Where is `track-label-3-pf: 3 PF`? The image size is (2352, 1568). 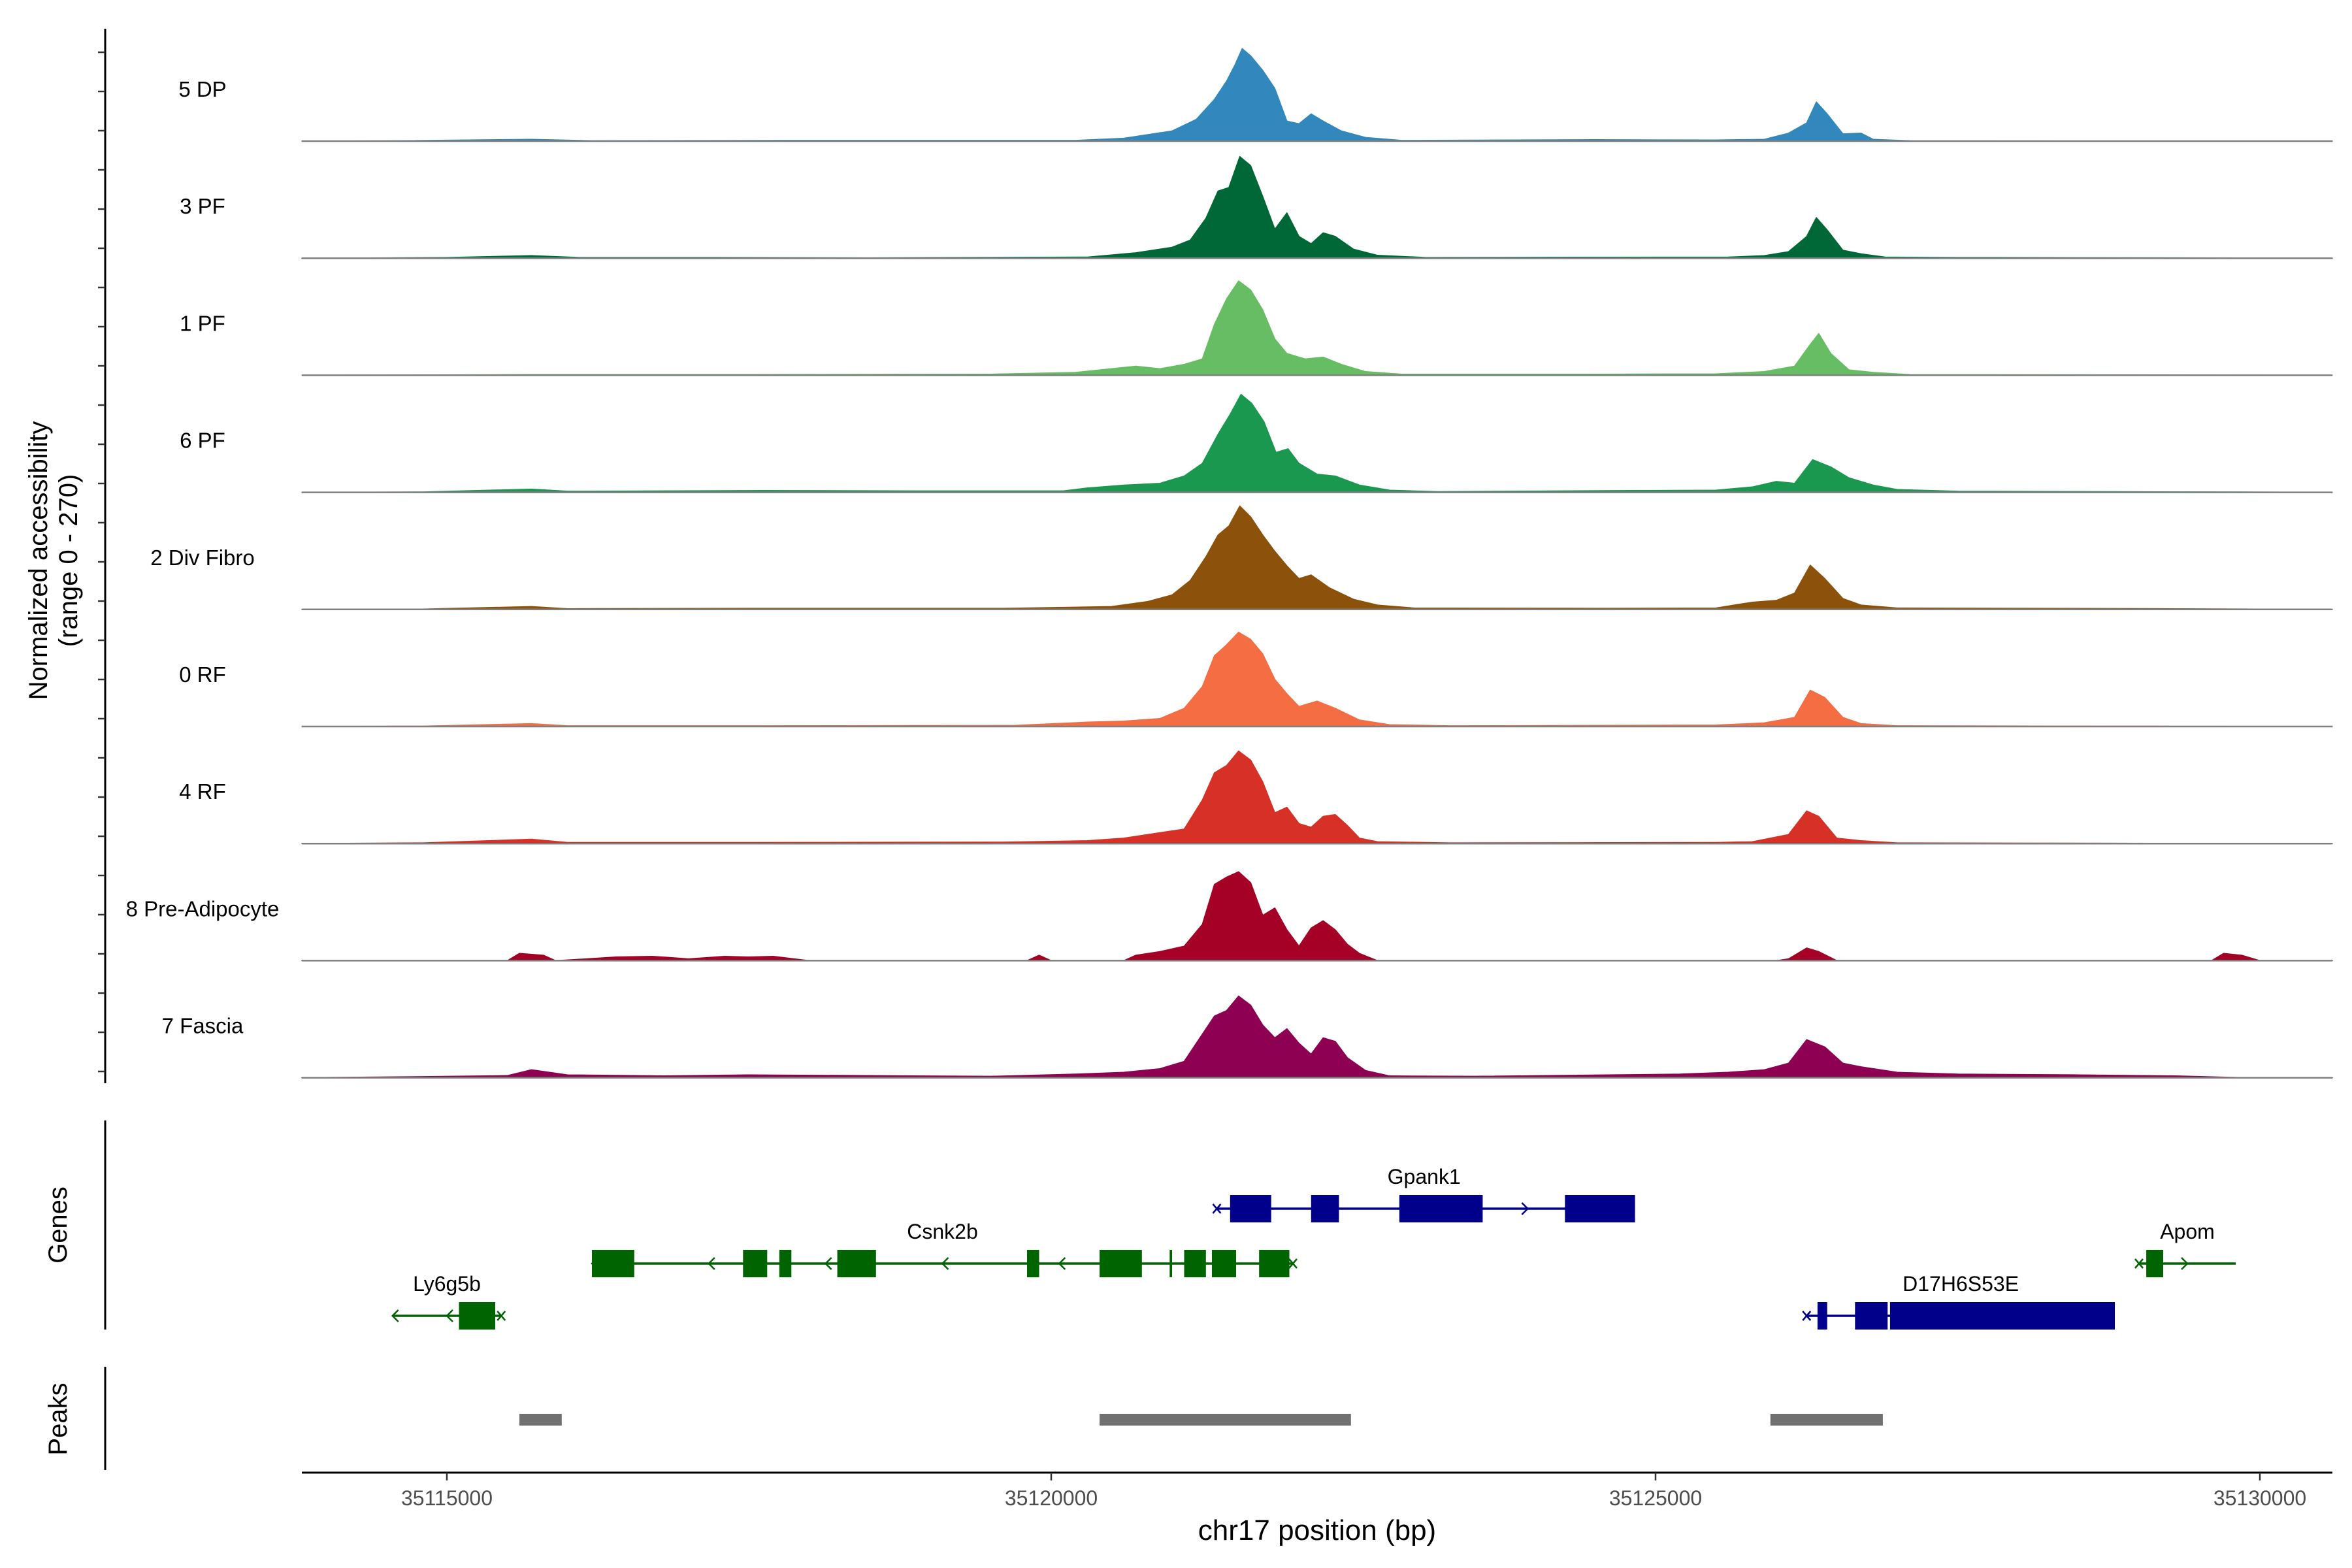
track-label-3-pf: 3 PF is located at coordinates (202, 206).